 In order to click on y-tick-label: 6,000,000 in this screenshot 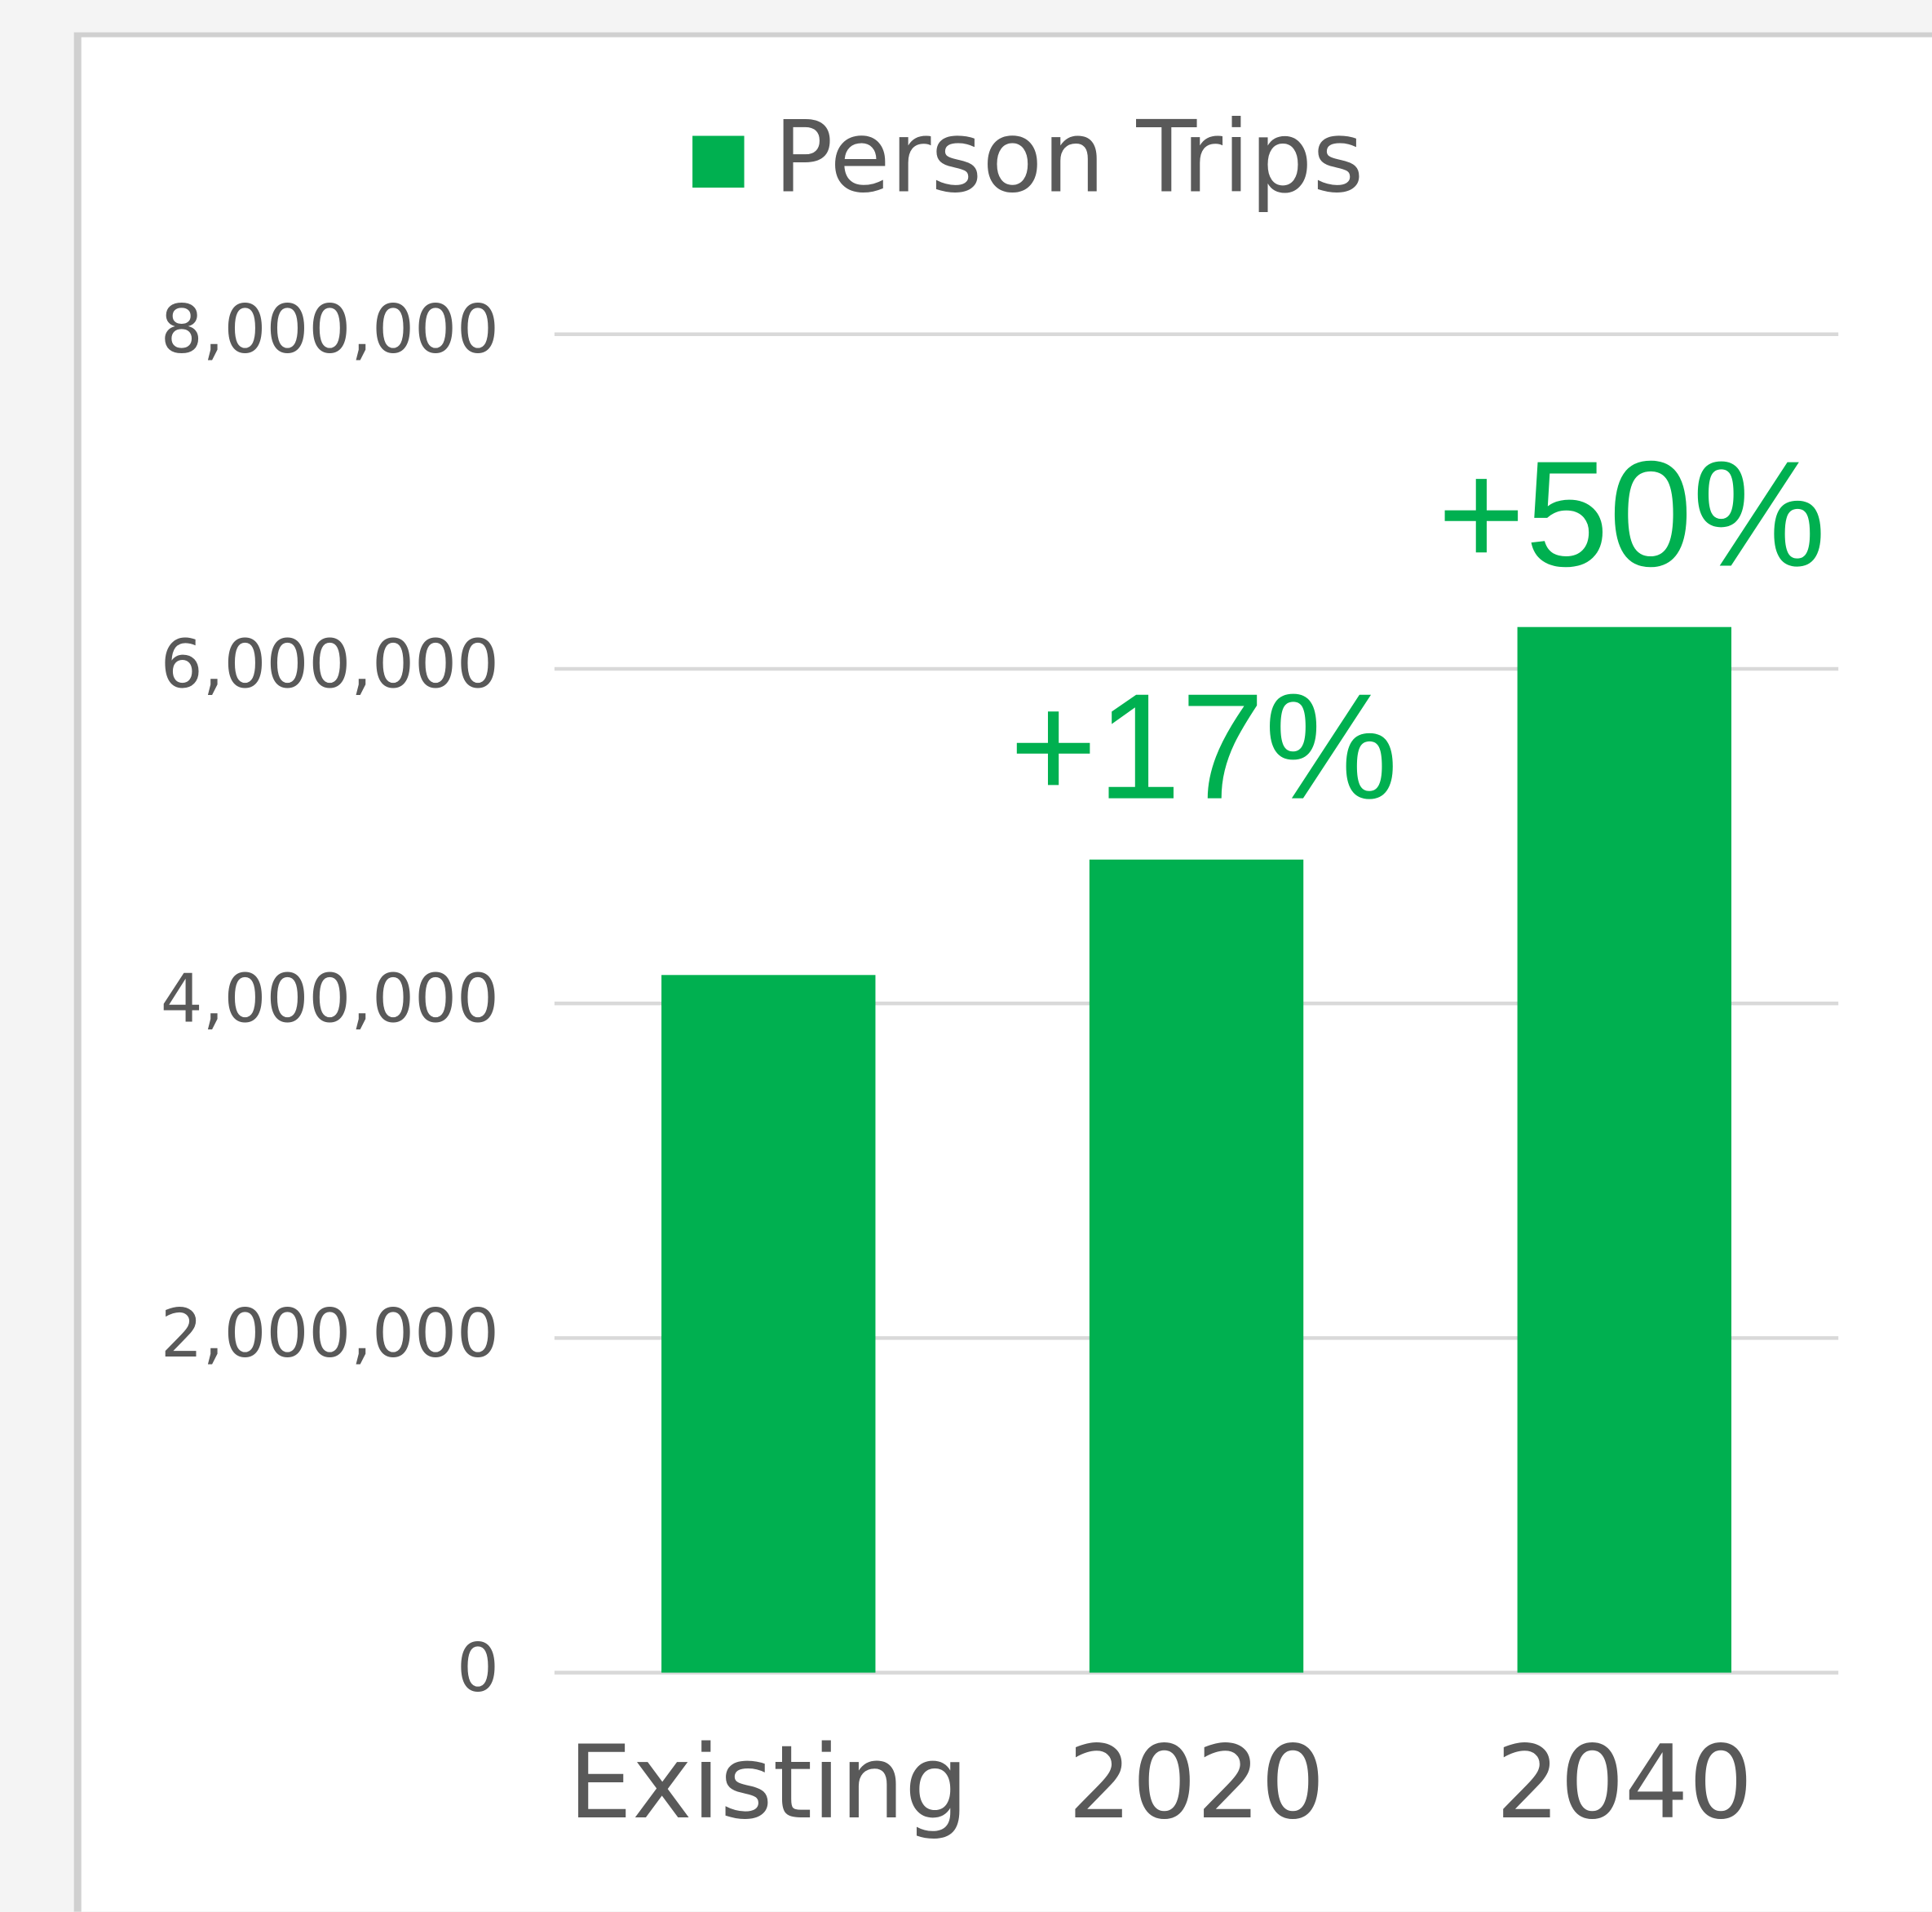, I will do `click(330, 665)`.